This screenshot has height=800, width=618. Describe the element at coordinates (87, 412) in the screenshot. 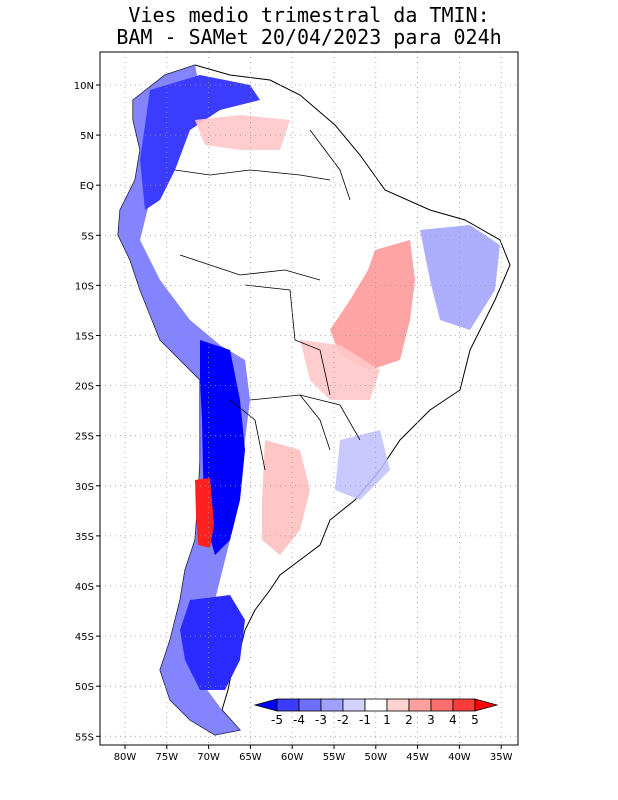

I see `latitude-labels: 10N 5N EQ 5S 10S 15S 20S 25S 30S 35S 40S 45S 50S 55S` at that location.